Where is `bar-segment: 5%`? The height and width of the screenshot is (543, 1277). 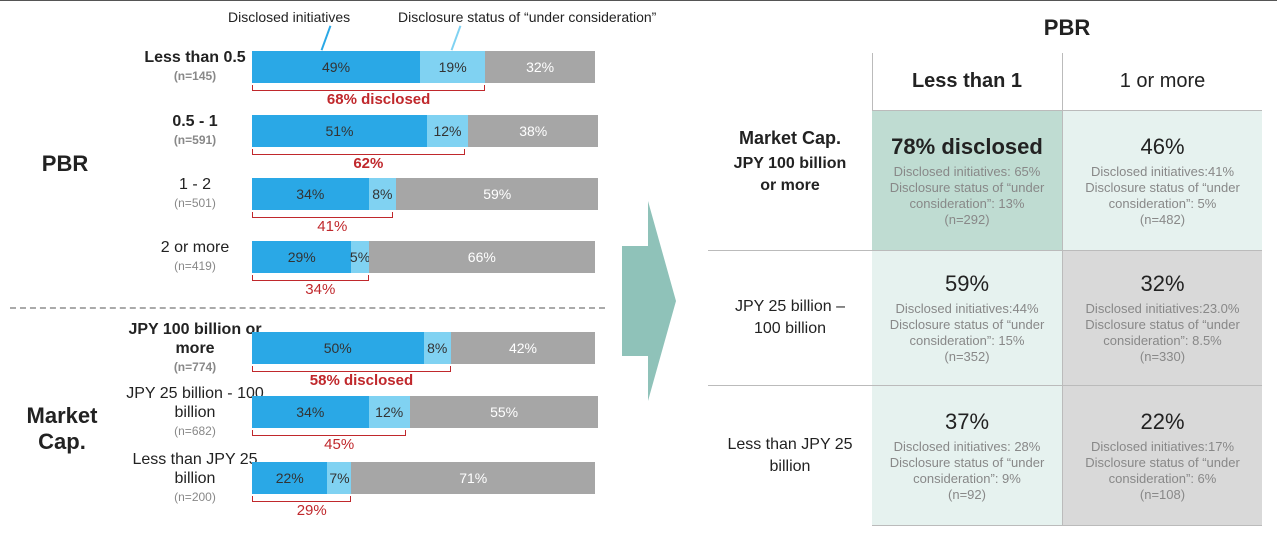
bar-segment: 5% is located at coordinates (360, 257).